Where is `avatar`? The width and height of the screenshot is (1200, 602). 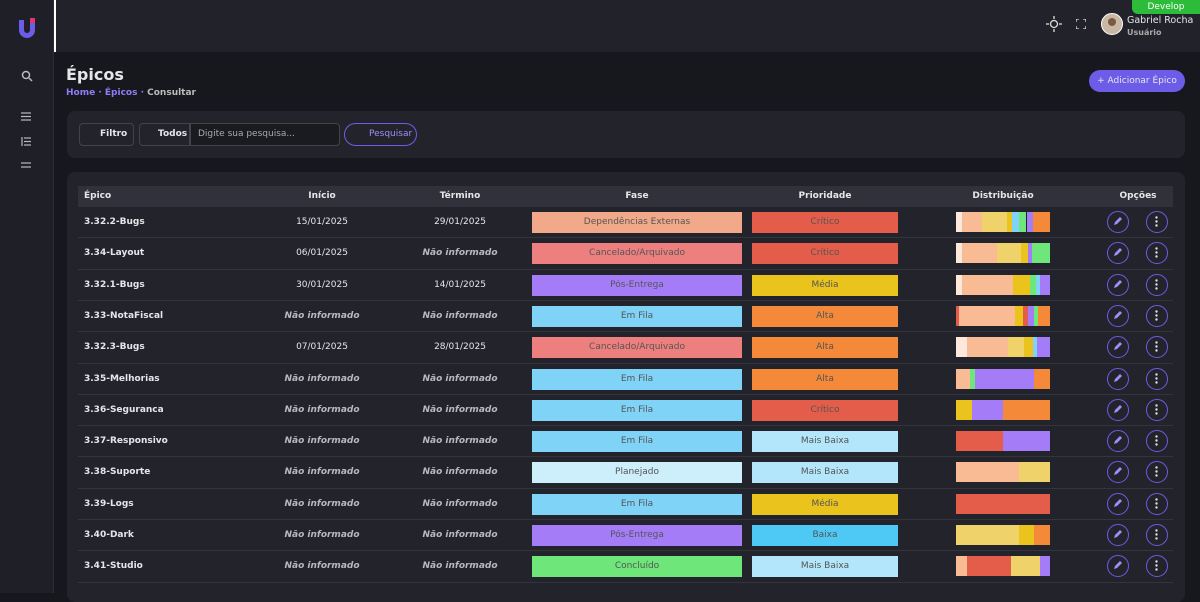
avatar is located at coordinates (1112, 24).